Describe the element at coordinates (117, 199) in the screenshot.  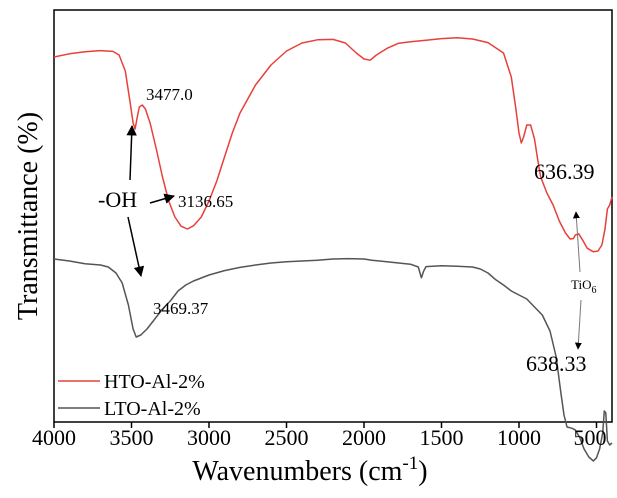
I see `annotation-oh: -OH` at that location.